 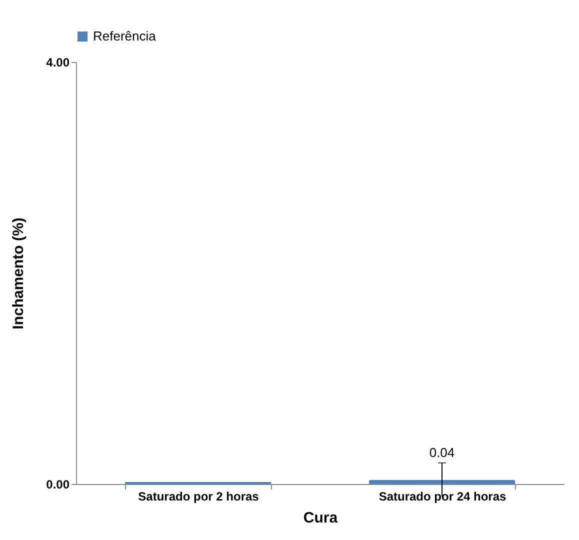 What do you see at coordinates (199, 497) in the screenshot?
I see `x-tick-label: Saturado por 2 horas` at bounding box center [199, 497].